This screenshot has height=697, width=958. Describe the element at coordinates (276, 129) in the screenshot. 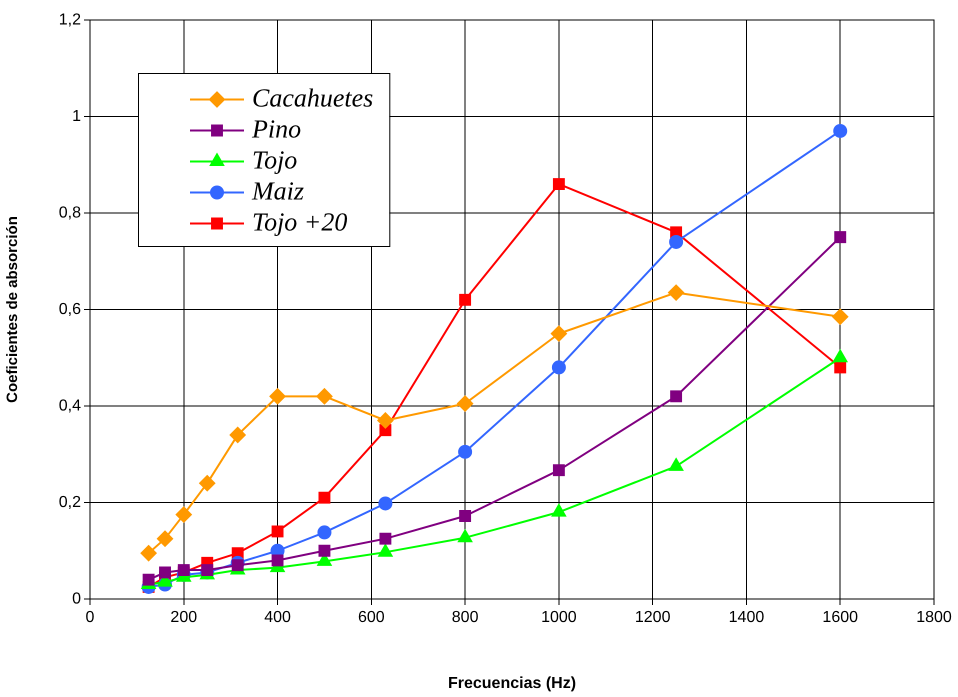

I see `legend-label: Pino` at that location.